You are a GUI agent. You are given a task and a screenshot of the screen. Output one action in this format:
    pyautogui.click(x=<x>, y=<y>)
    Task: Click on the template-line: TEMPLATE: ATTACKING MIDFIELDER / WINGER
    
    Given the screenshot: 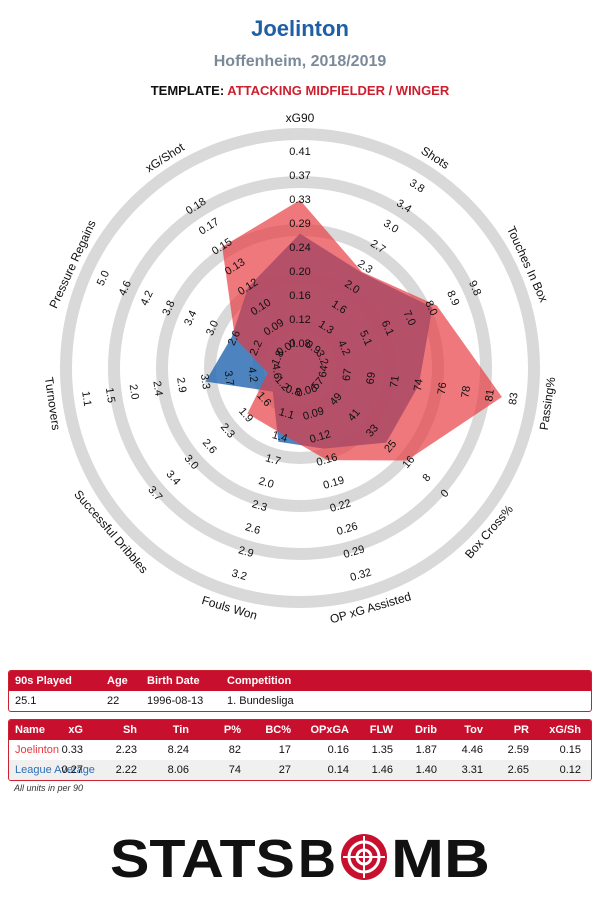 What is the action you would take?
    pyautogui.click(x=300, y=90)
    